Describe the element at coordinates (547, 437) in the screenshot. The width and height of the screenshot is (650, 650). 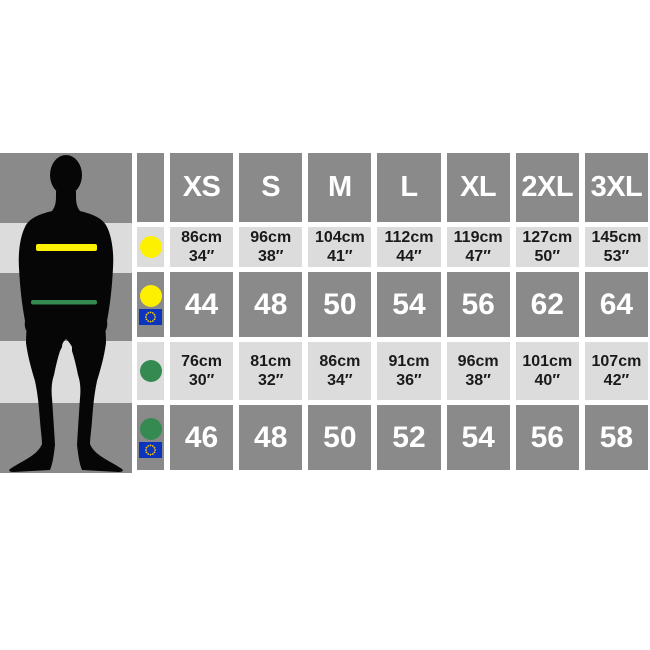
I see `waist-eu-cell-2xl: 56` at that location.